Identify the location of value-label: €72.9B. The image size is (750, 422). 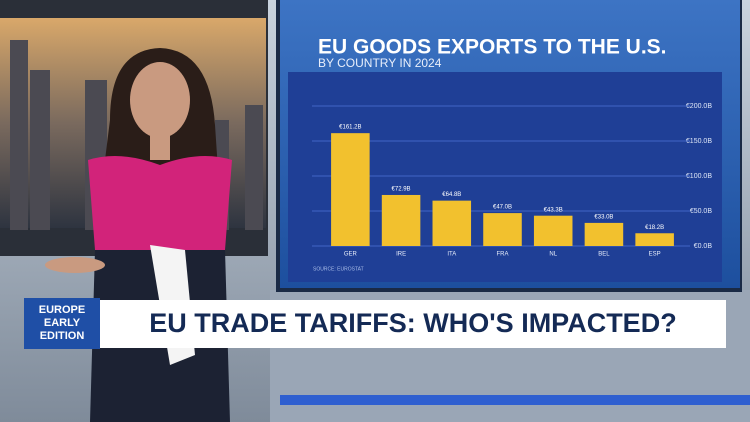
(401, 190).